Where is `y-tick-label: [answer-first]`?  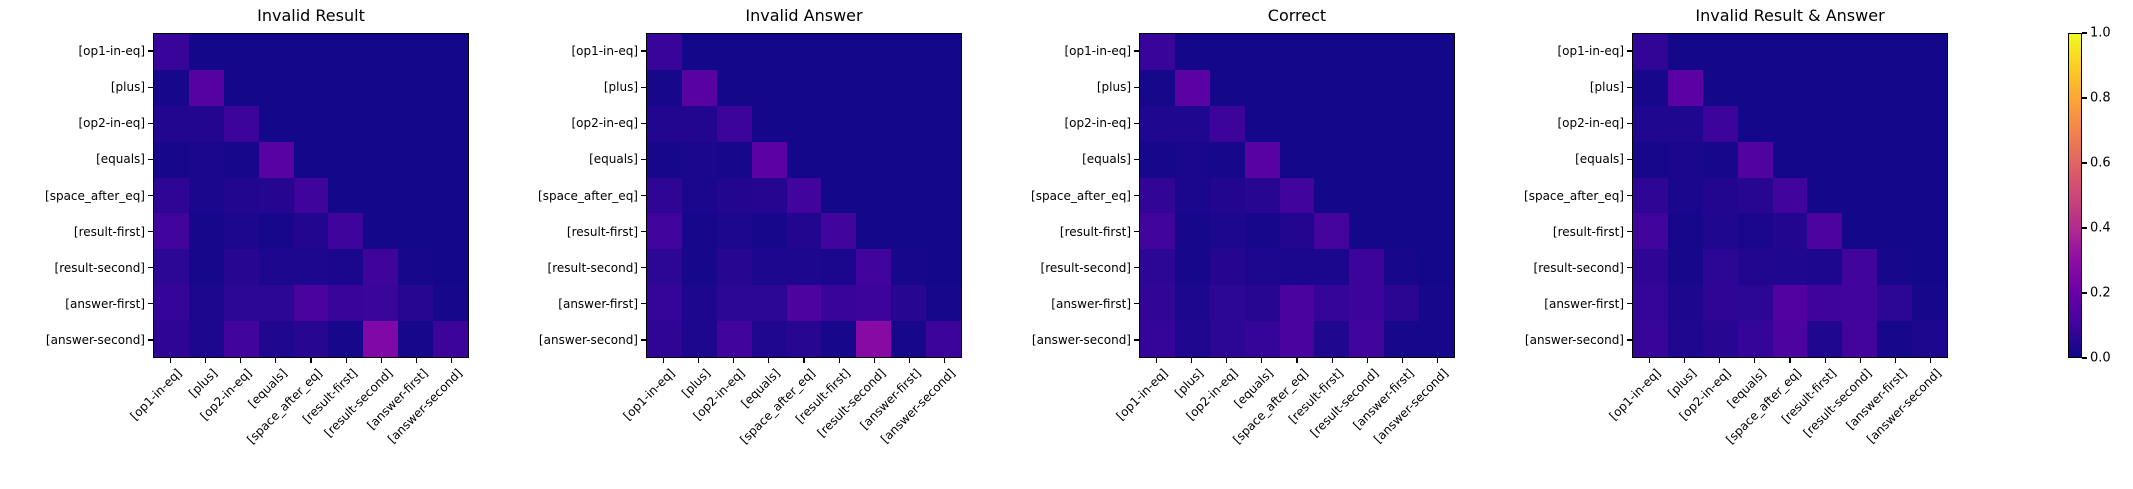 y-tick-label: [answer-first] is located at coordinates (1584, 303).